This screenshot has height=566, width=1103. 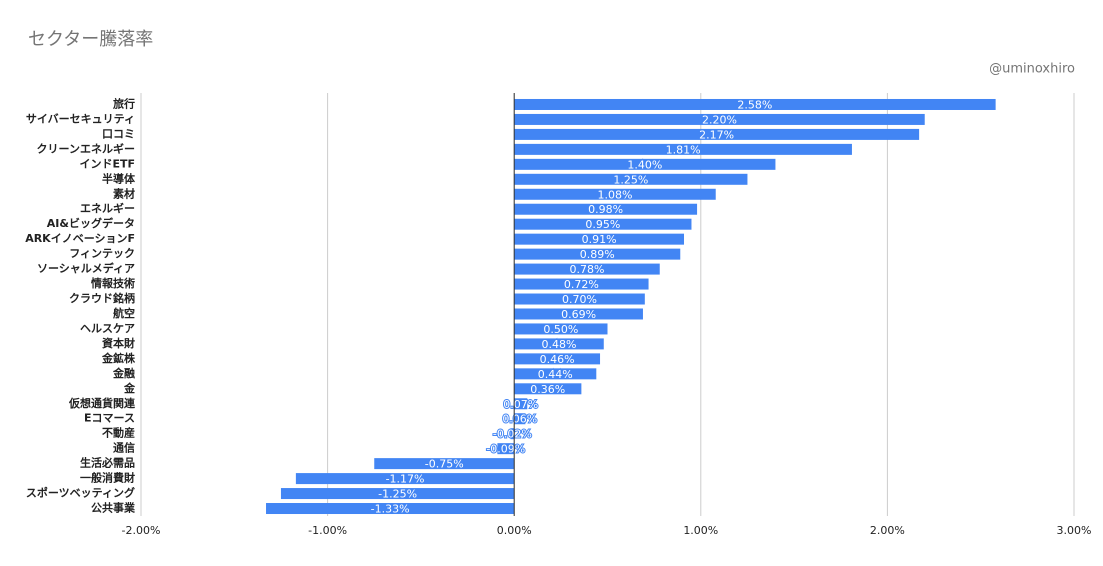 What do you see at coordinates (514, 530) in the screenshot?
I see `x-tick-label: 0.00%` at bounding box center [514, 530].